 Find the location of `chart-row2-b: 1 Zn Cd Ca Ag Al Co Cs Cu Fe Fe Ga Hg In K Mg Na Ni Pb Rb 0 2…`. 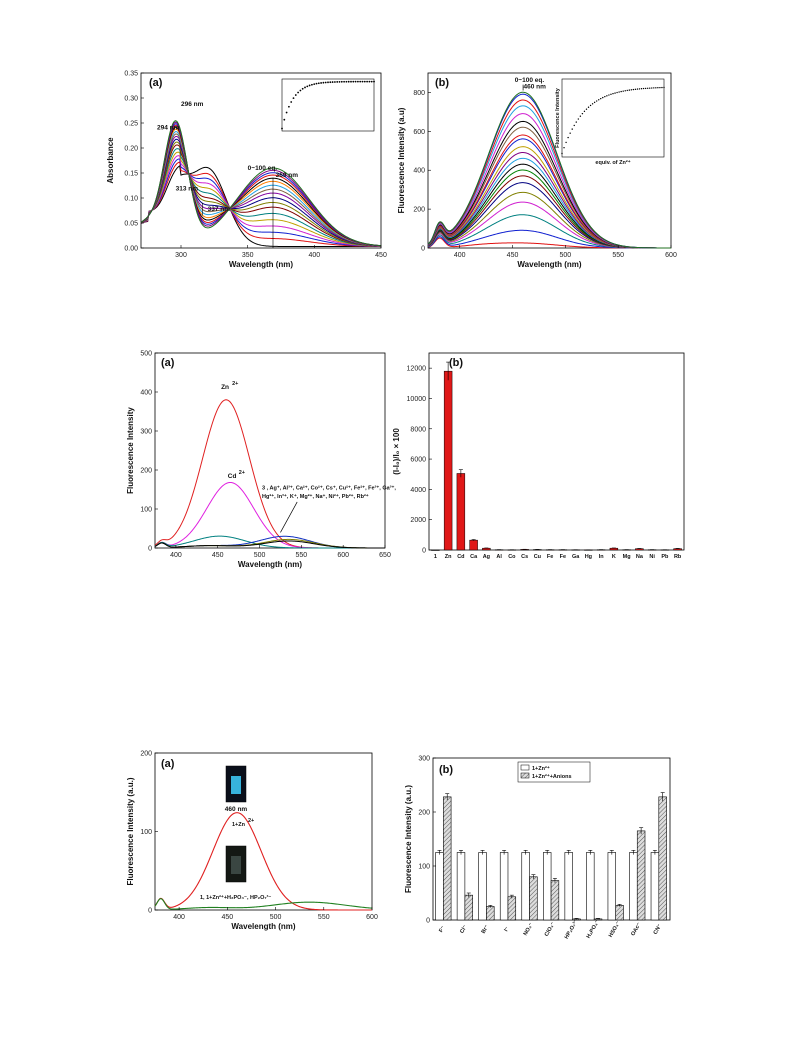

chart-row2-b: 1 Zn Cd Ca Ag Al Co Cs Cu Fe Fe Ga Hg In K Mg Na Ni Pb Rb 0 2… is located at coordinates (538, 456).